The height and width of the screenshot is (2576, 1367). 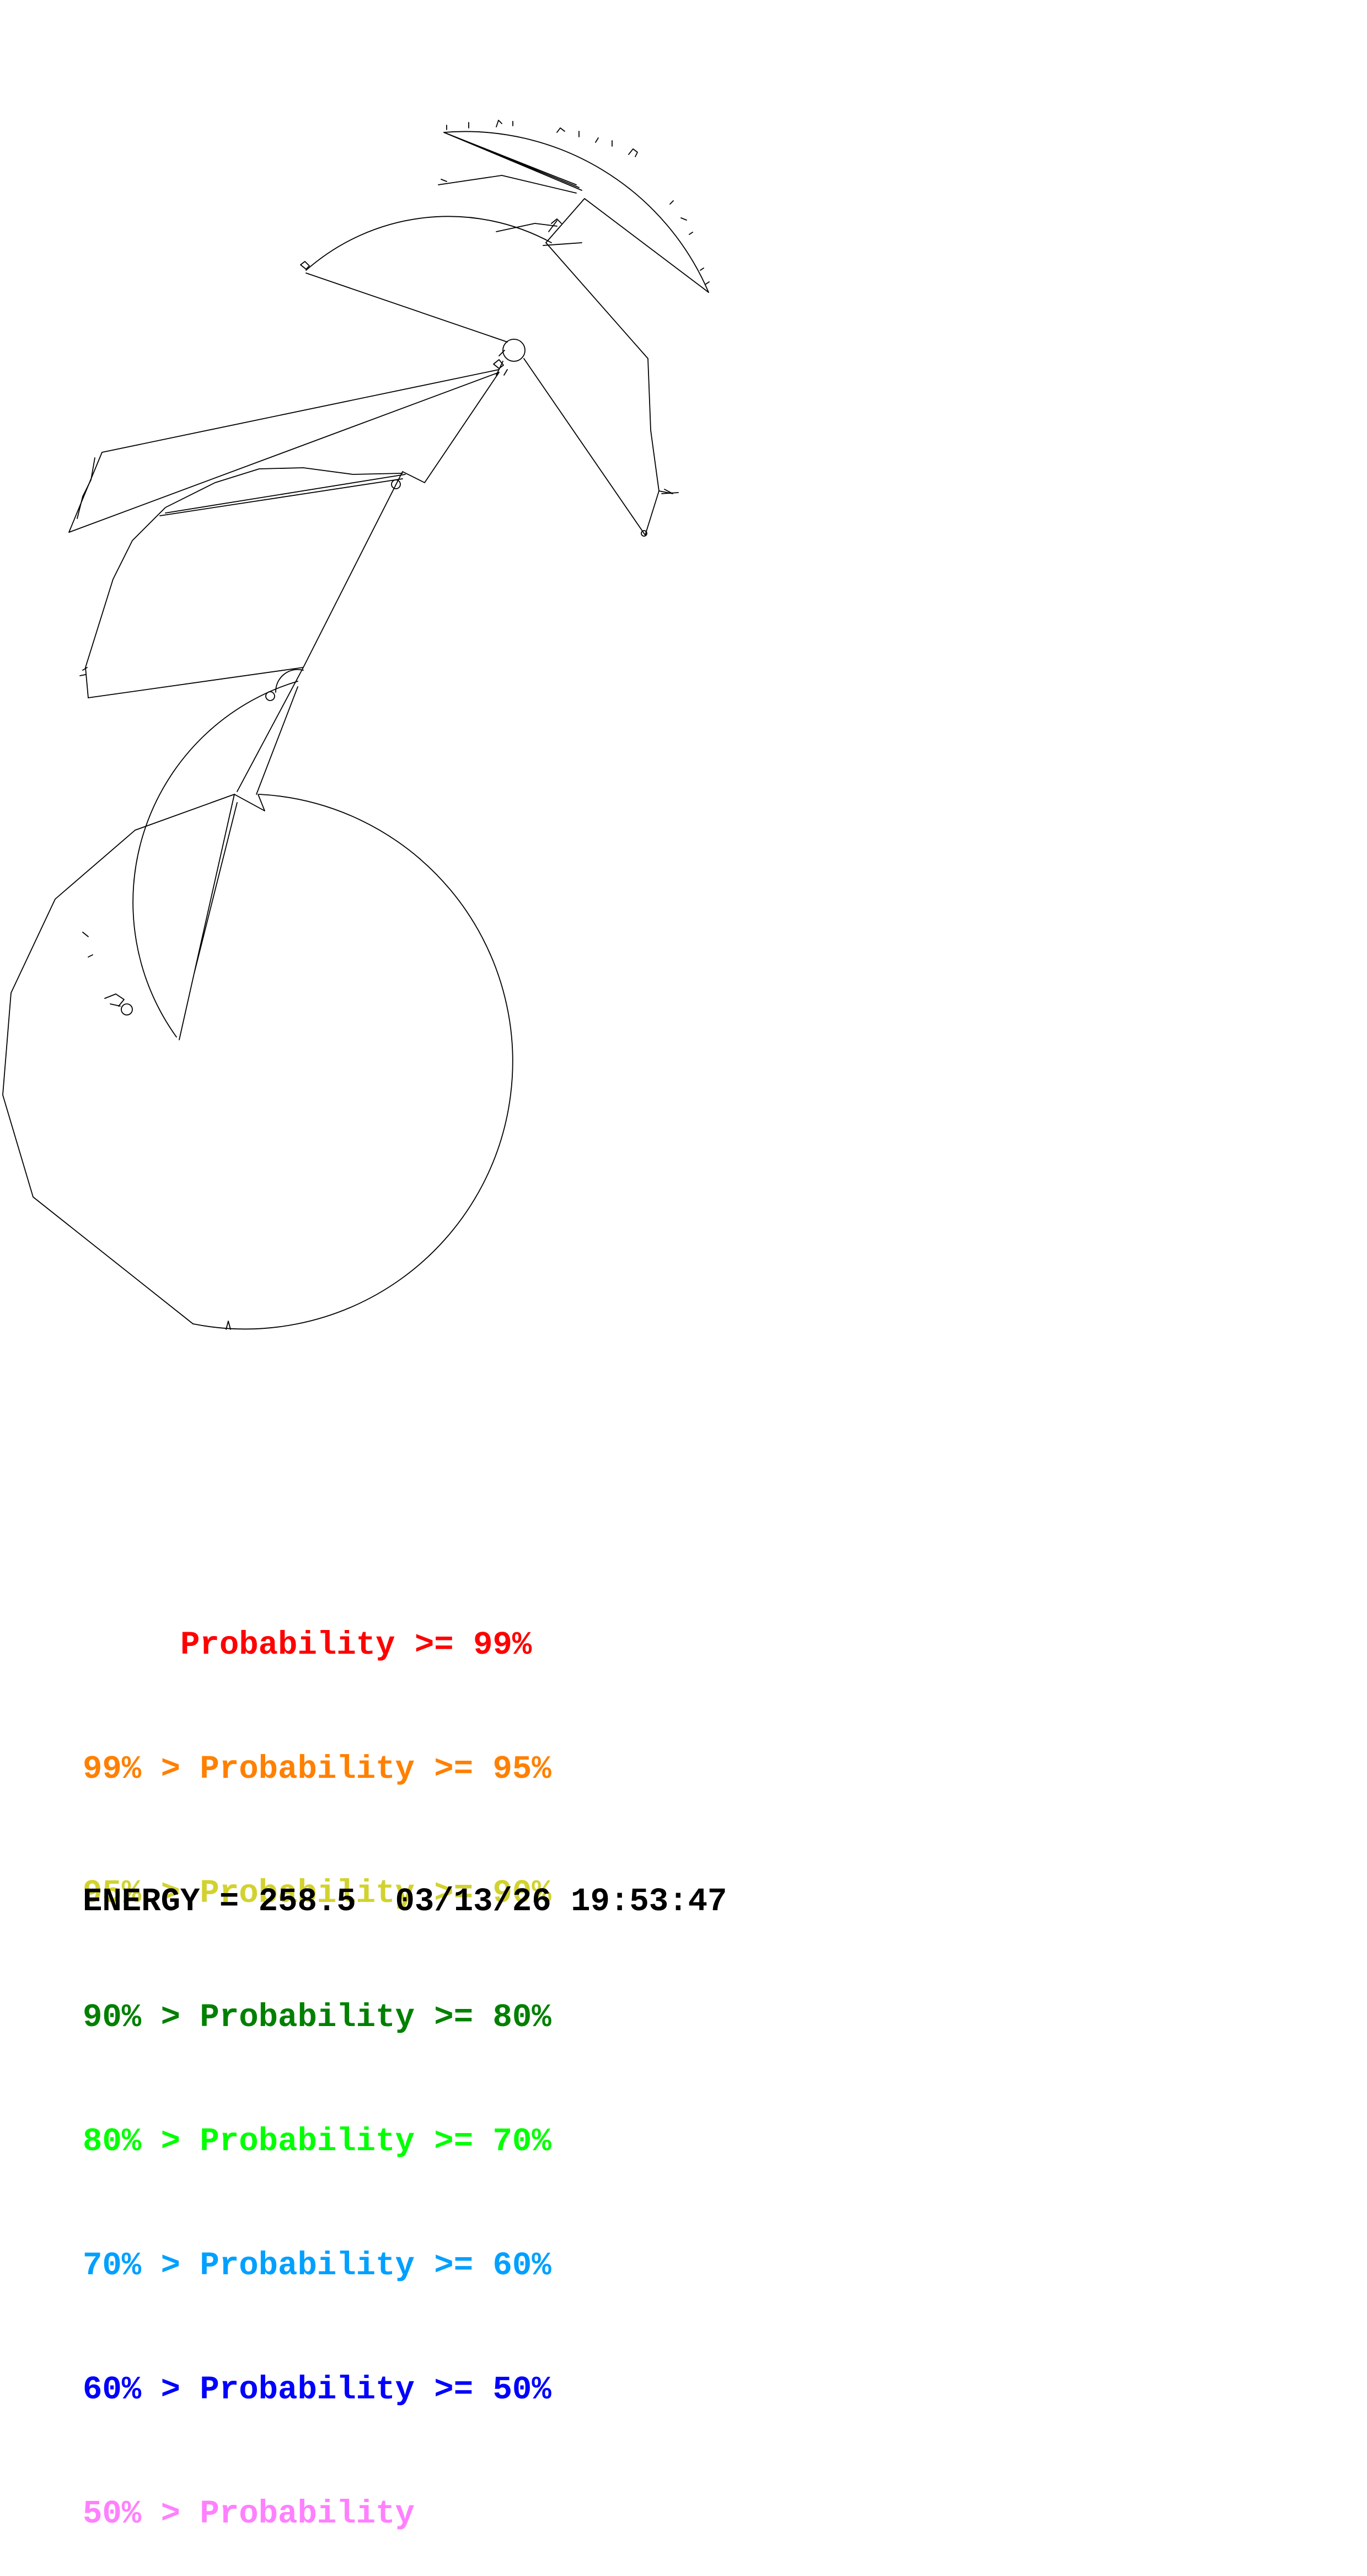 I want to click on legend-entry-60: 70% > Probability >= 60%, so click(x=317, y=2265).